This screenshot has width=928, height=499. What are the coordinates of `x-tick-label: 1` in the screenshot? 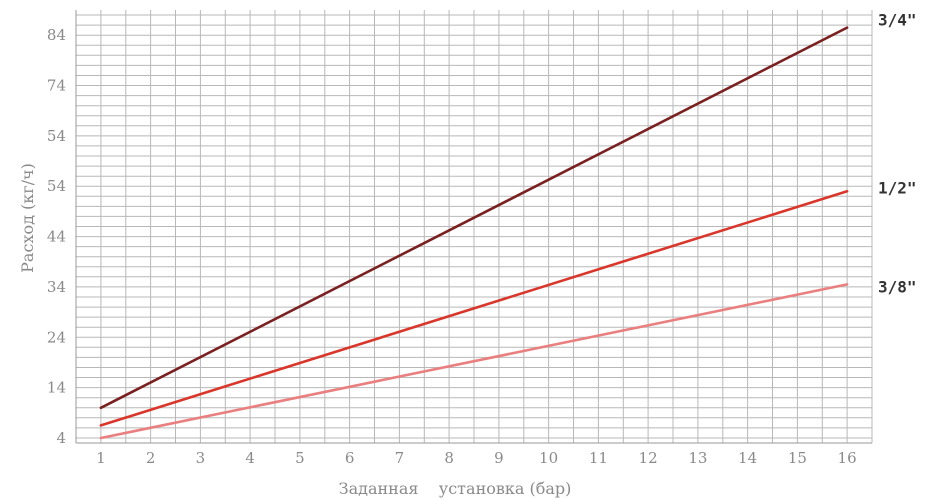 It's located at (101, 458).